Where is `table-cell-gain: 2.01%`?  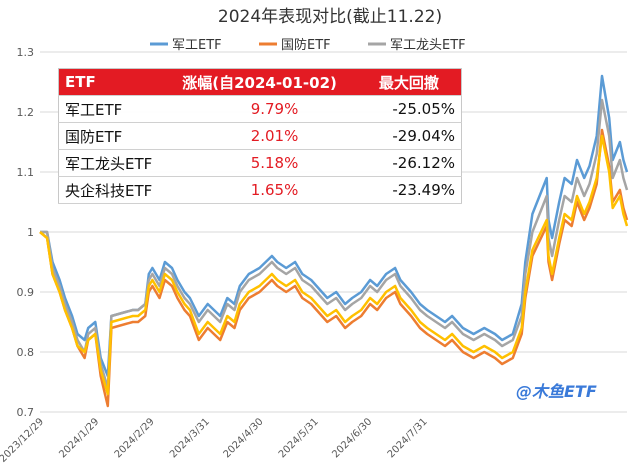 table-cell-gain: 2.01% is located at coordinates (274, 136).